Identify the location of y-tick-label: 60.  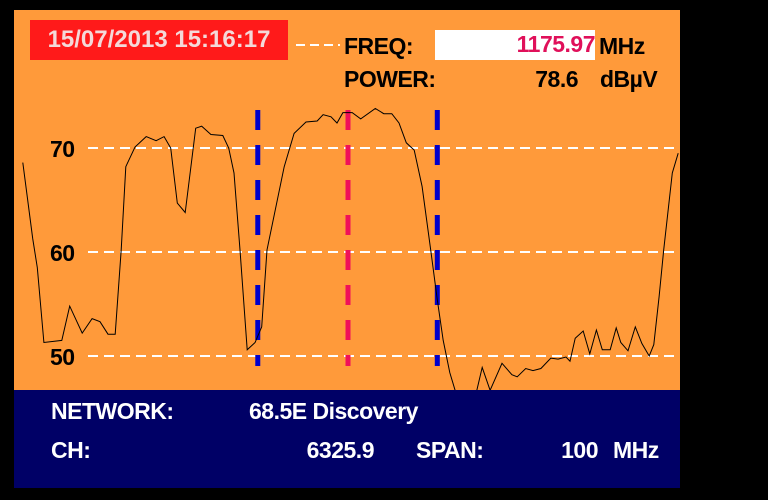
(62, 253).